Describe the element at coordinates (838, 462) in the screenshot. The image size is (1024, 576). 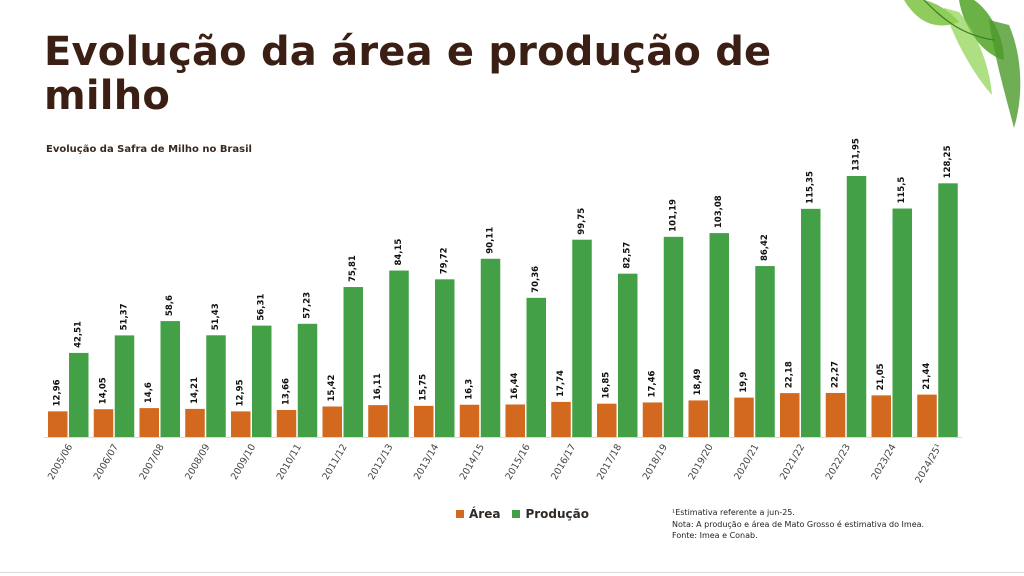
I see `x-tick-label: 2022/23` at that location.